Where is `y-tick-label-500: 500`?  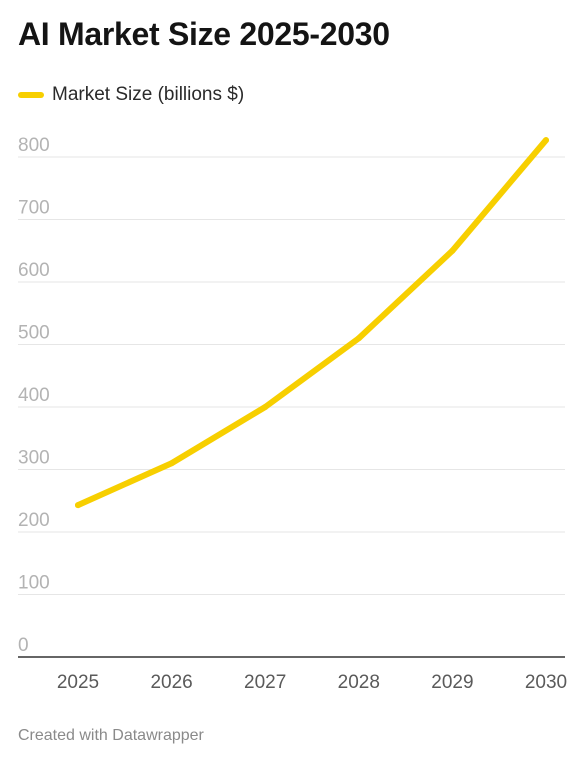
y-tick-label-500: 500 is located at coordinates (34, 333).